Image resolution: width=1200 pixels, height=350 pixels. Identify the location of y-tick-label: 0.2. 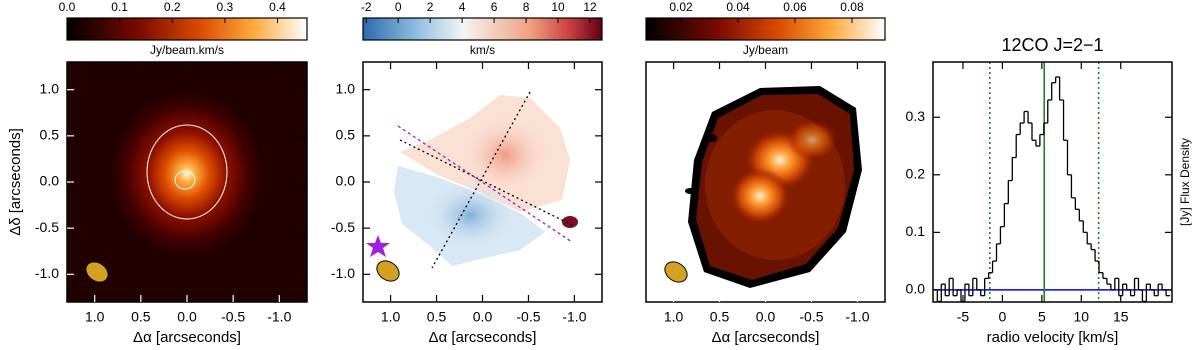
(916, 174).